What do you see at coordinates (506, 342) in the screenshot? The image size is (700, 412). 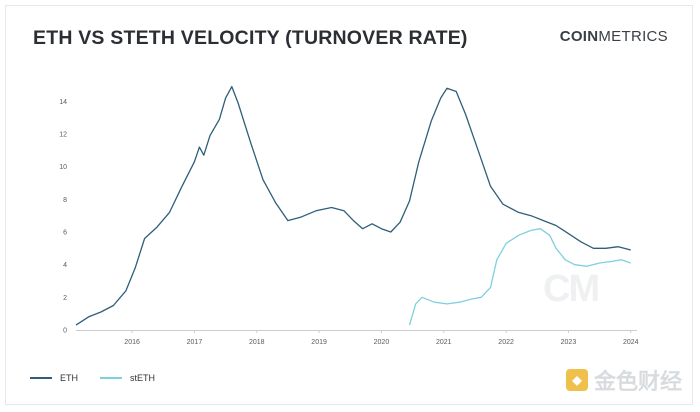 I see `x-tick-label: 2022` at bounding box center [506, 342].